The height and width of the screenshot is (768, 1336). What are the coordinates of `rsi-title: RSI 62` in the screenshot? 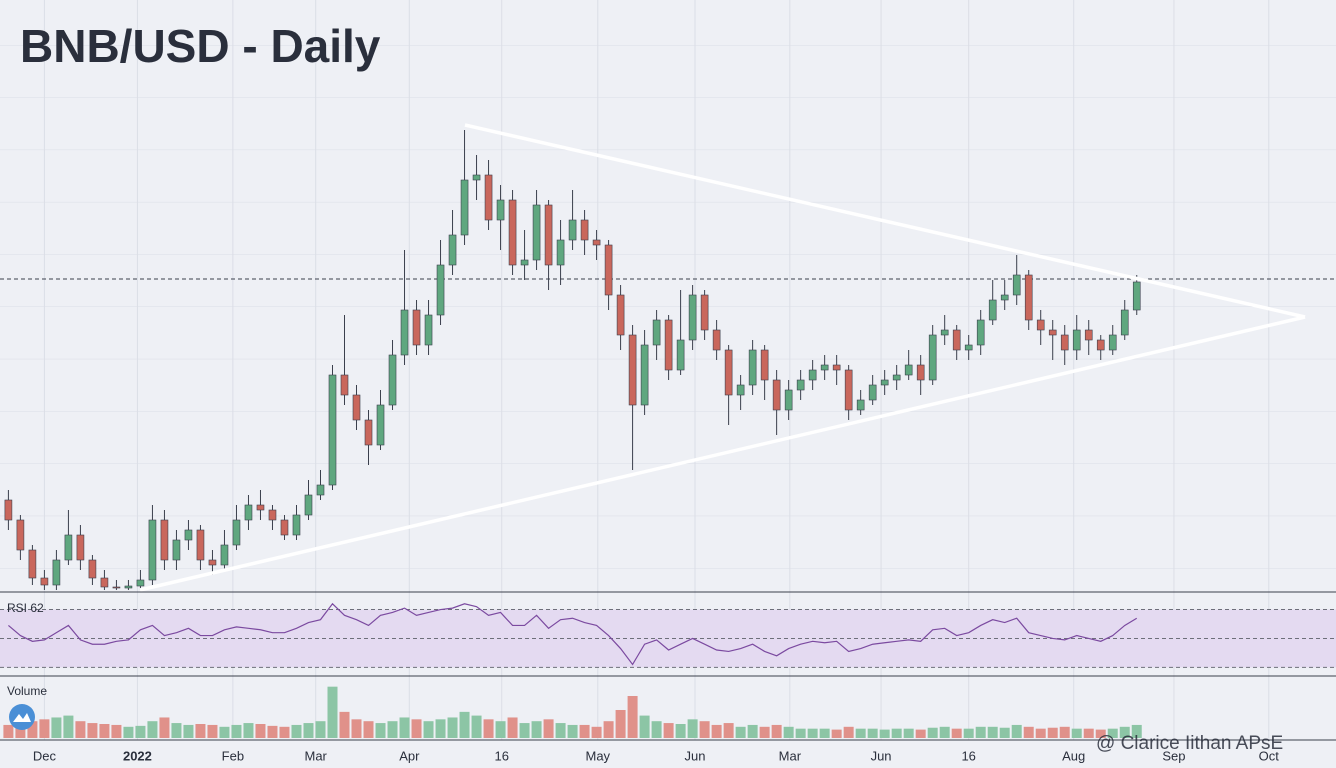 It's located at (25, 608).